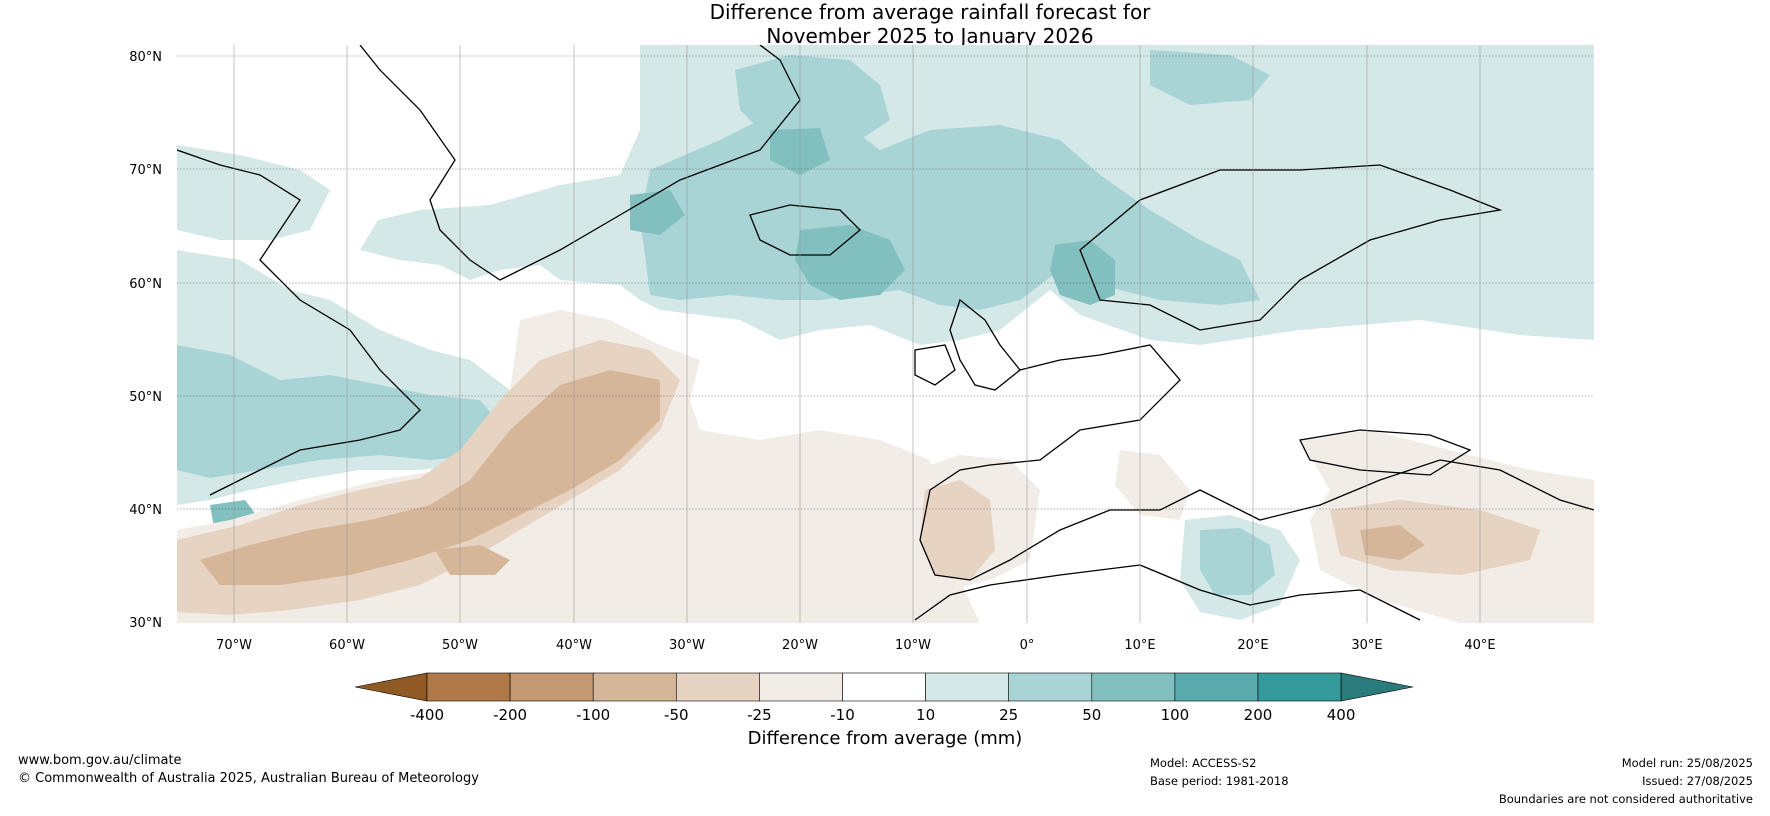  Describe the element at coordinates (145, 57) in the screenshot. I see `lat-label-80n: 80°N` at that location.